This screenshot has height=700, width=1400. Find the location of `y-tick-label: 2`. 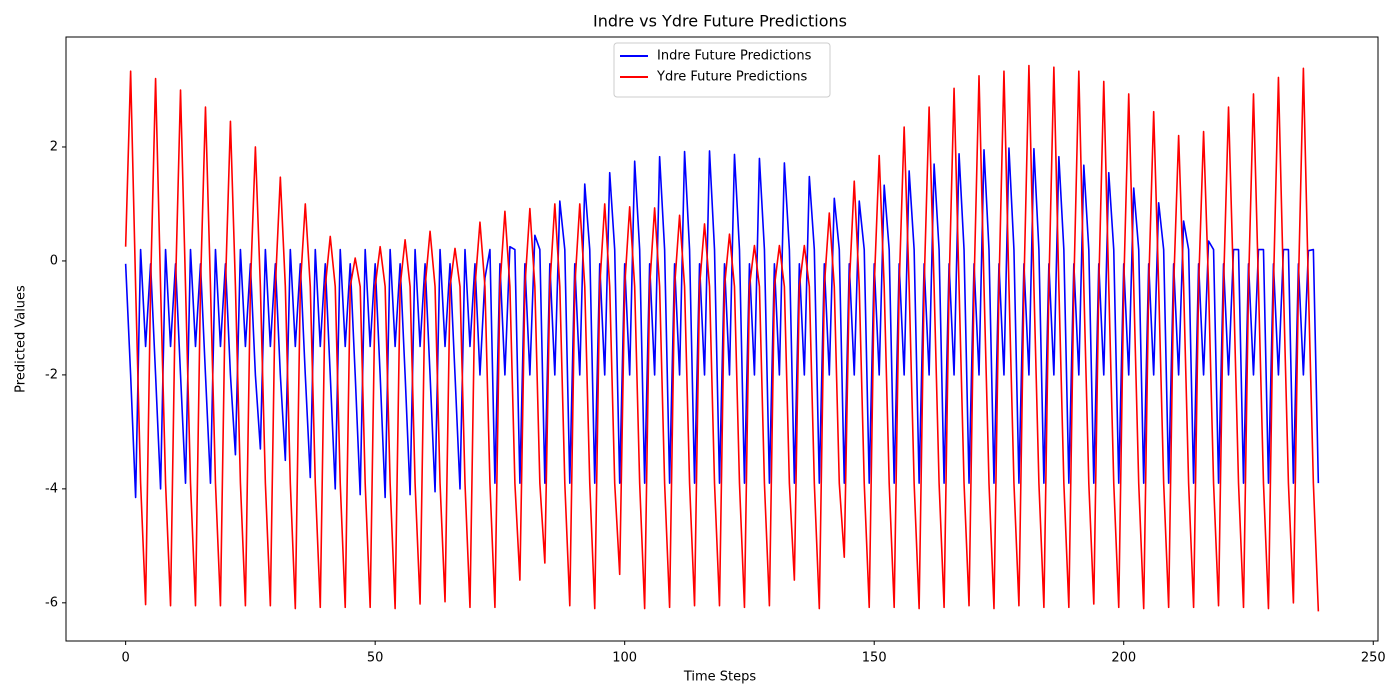

y-tick-label: 2 is located at coordinates (54, 146).